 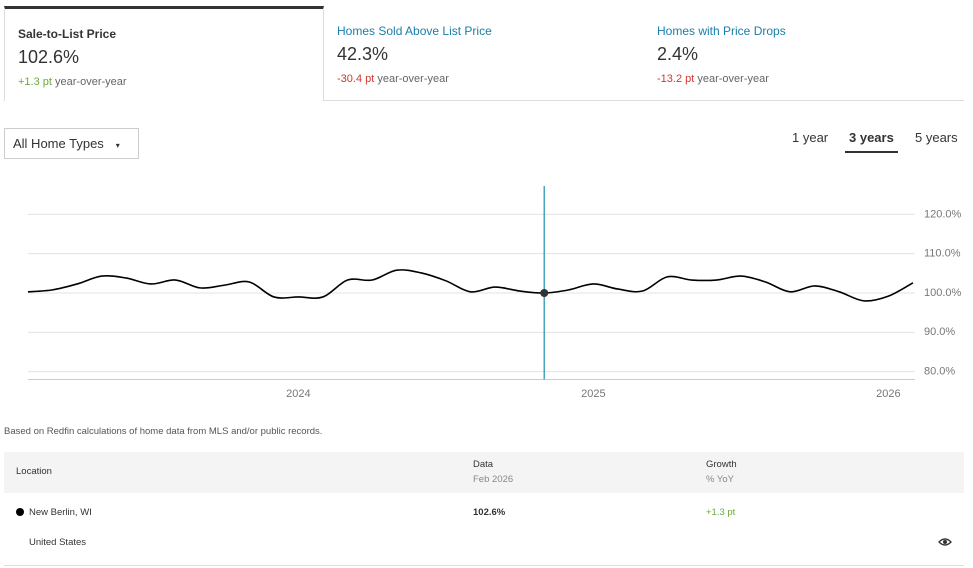 What do you see at coordinates (484, 472) in the screenshot?
I see `table-header: Location Data Feb 2026 Growth % YoY` at bounding box center [484, 472].